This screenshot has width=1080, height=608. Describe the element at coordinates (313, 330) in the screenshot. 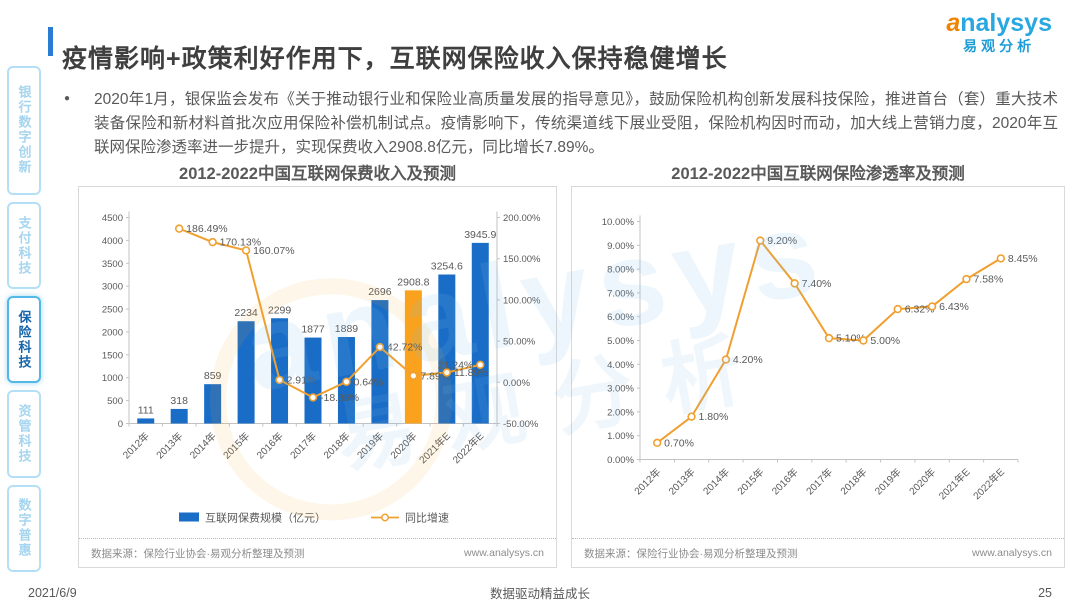

I see `svg-text: 1877` at that location.